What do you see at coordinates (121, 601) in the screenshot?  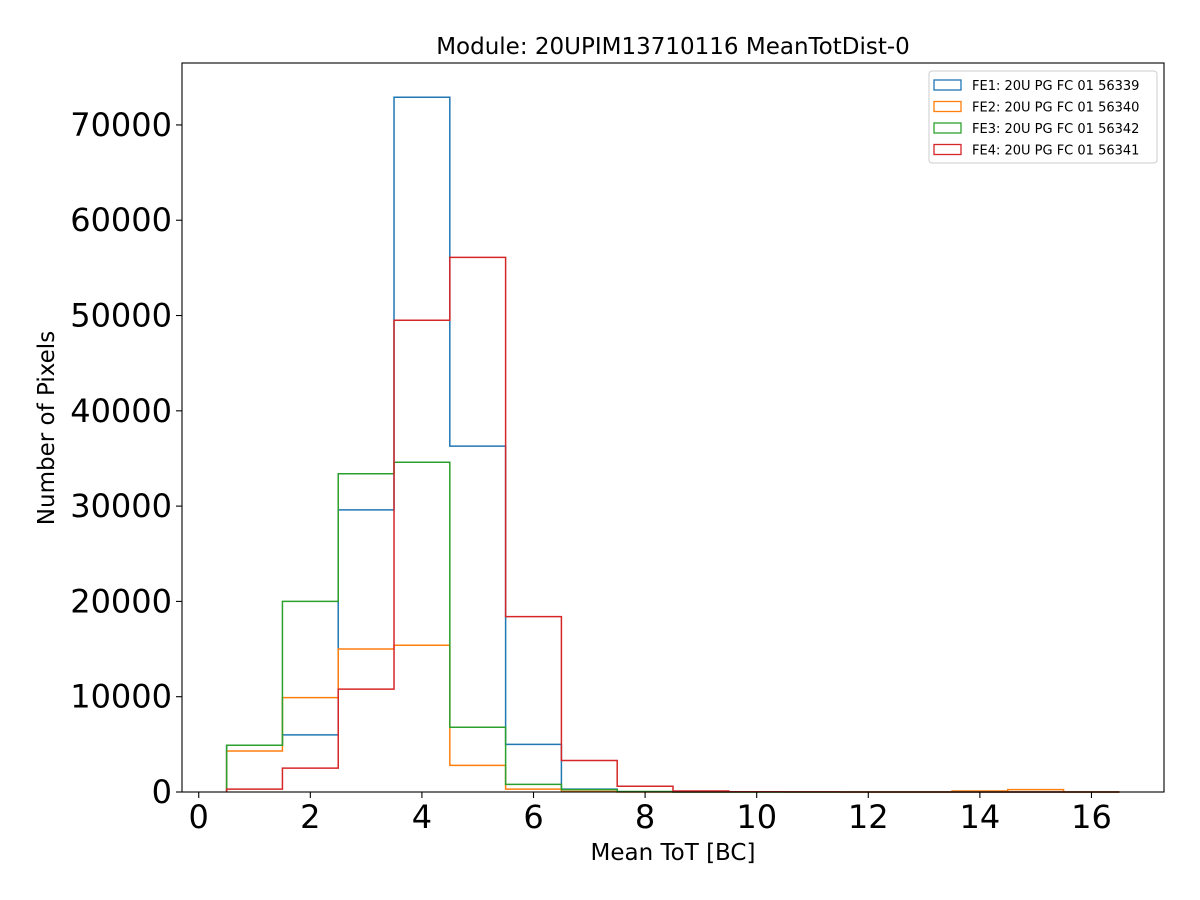 I see `y-tick-label: 20000` at bounding box center [121, 601].